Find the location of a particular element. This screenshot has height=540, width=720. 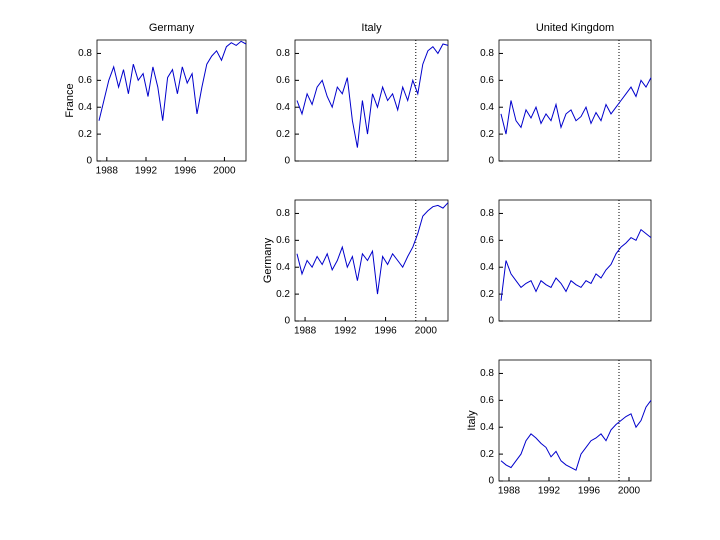

panel-title: Germany is located at coordinates (172, 28).